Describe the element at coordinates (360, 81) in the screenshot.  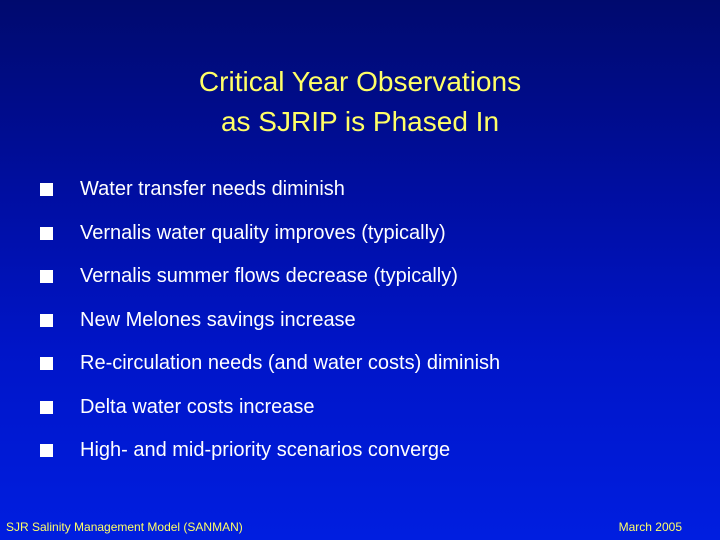
I see `slide-title-line-1: Critical Year Observations` at that location.